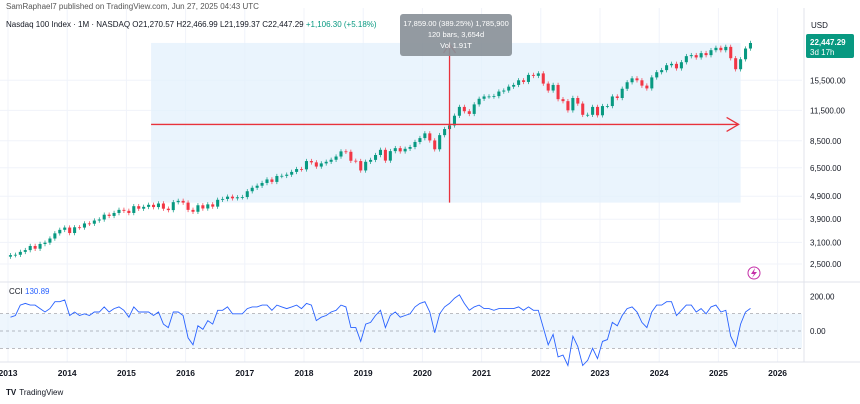  I want to click on price-axis-label: 3,900.00, so click(826, 219).